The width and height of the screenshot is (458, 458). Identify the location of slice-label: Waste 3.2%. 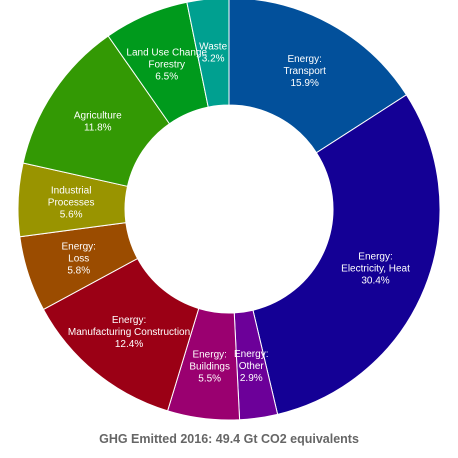
(213, 52).